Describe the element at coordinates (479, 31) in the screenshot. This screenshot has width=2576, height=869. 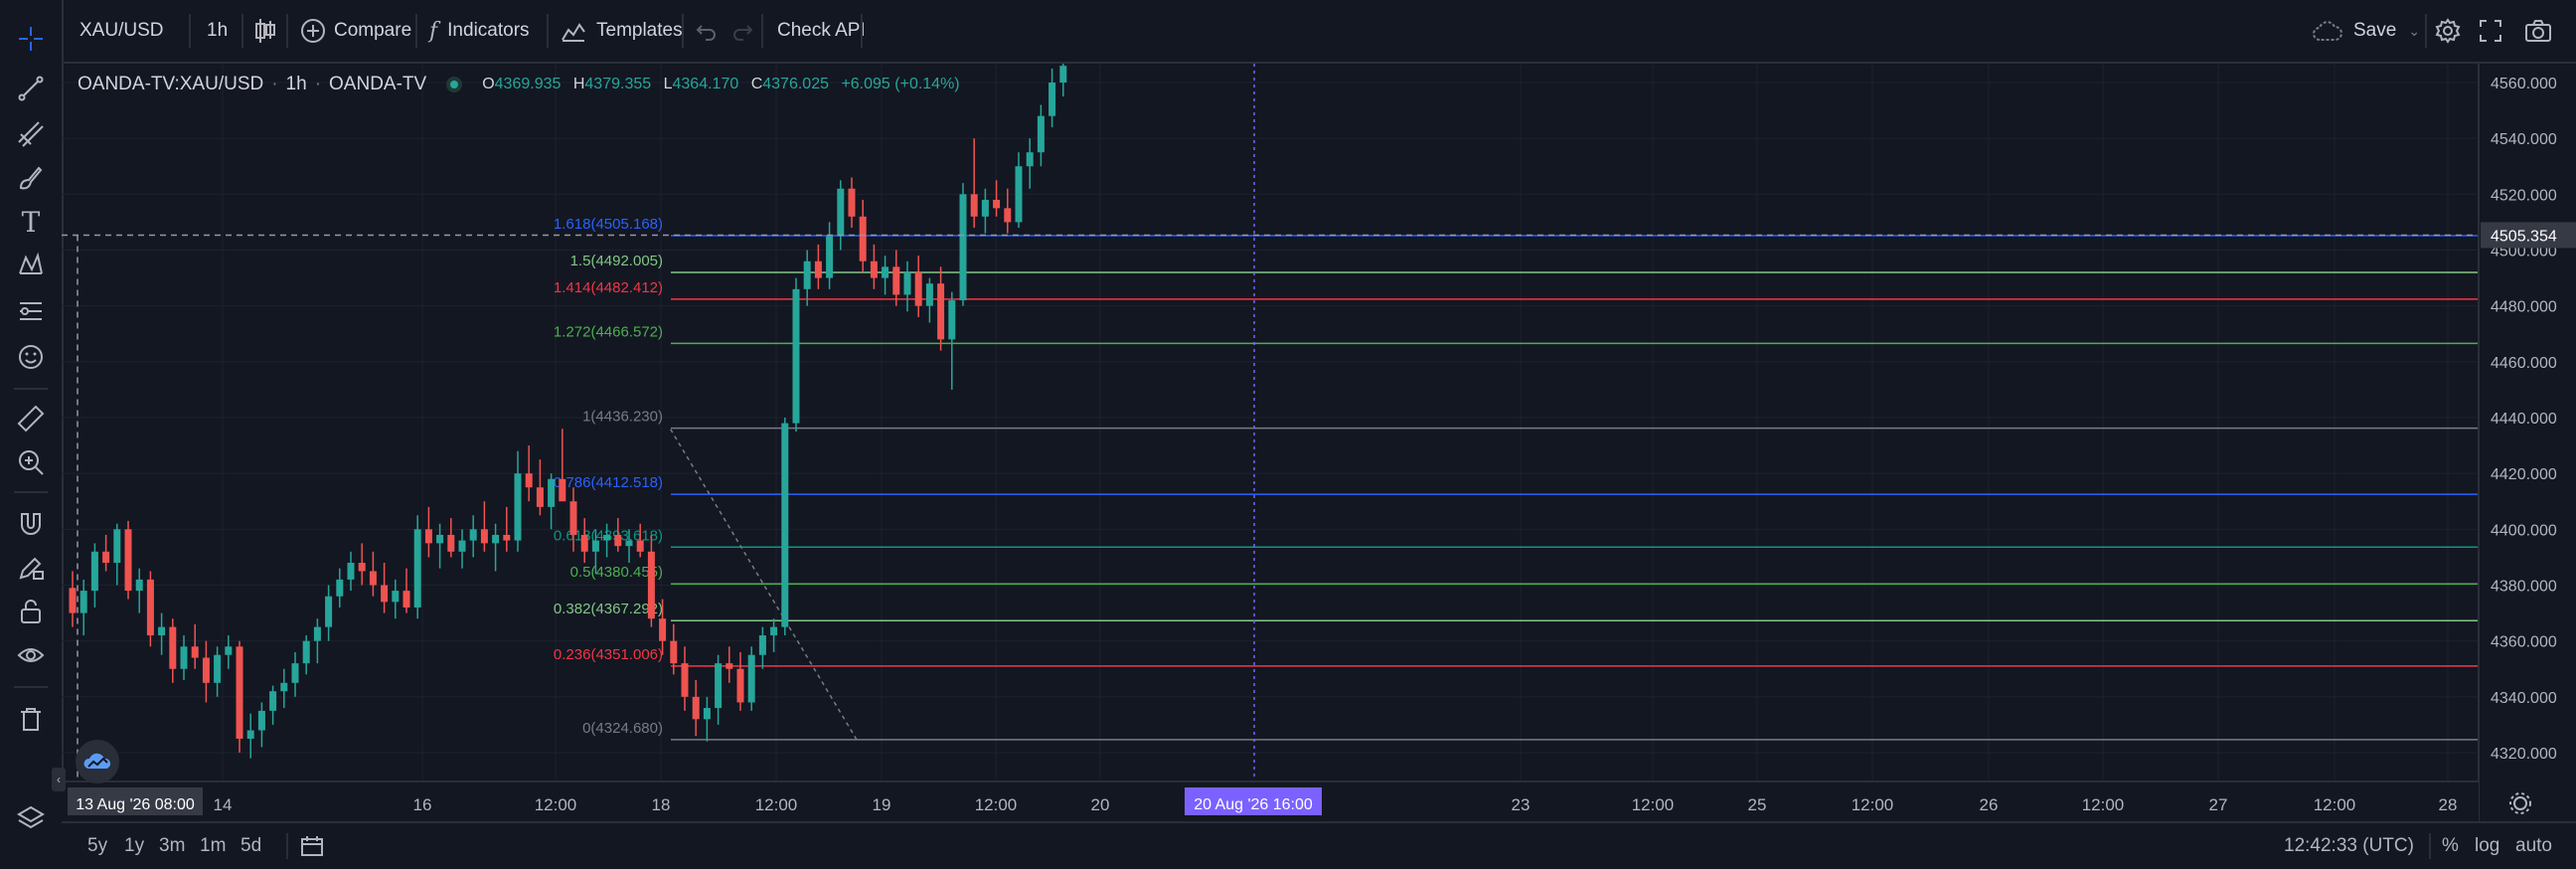
I see `indicators-button: f Indicators` at that location.